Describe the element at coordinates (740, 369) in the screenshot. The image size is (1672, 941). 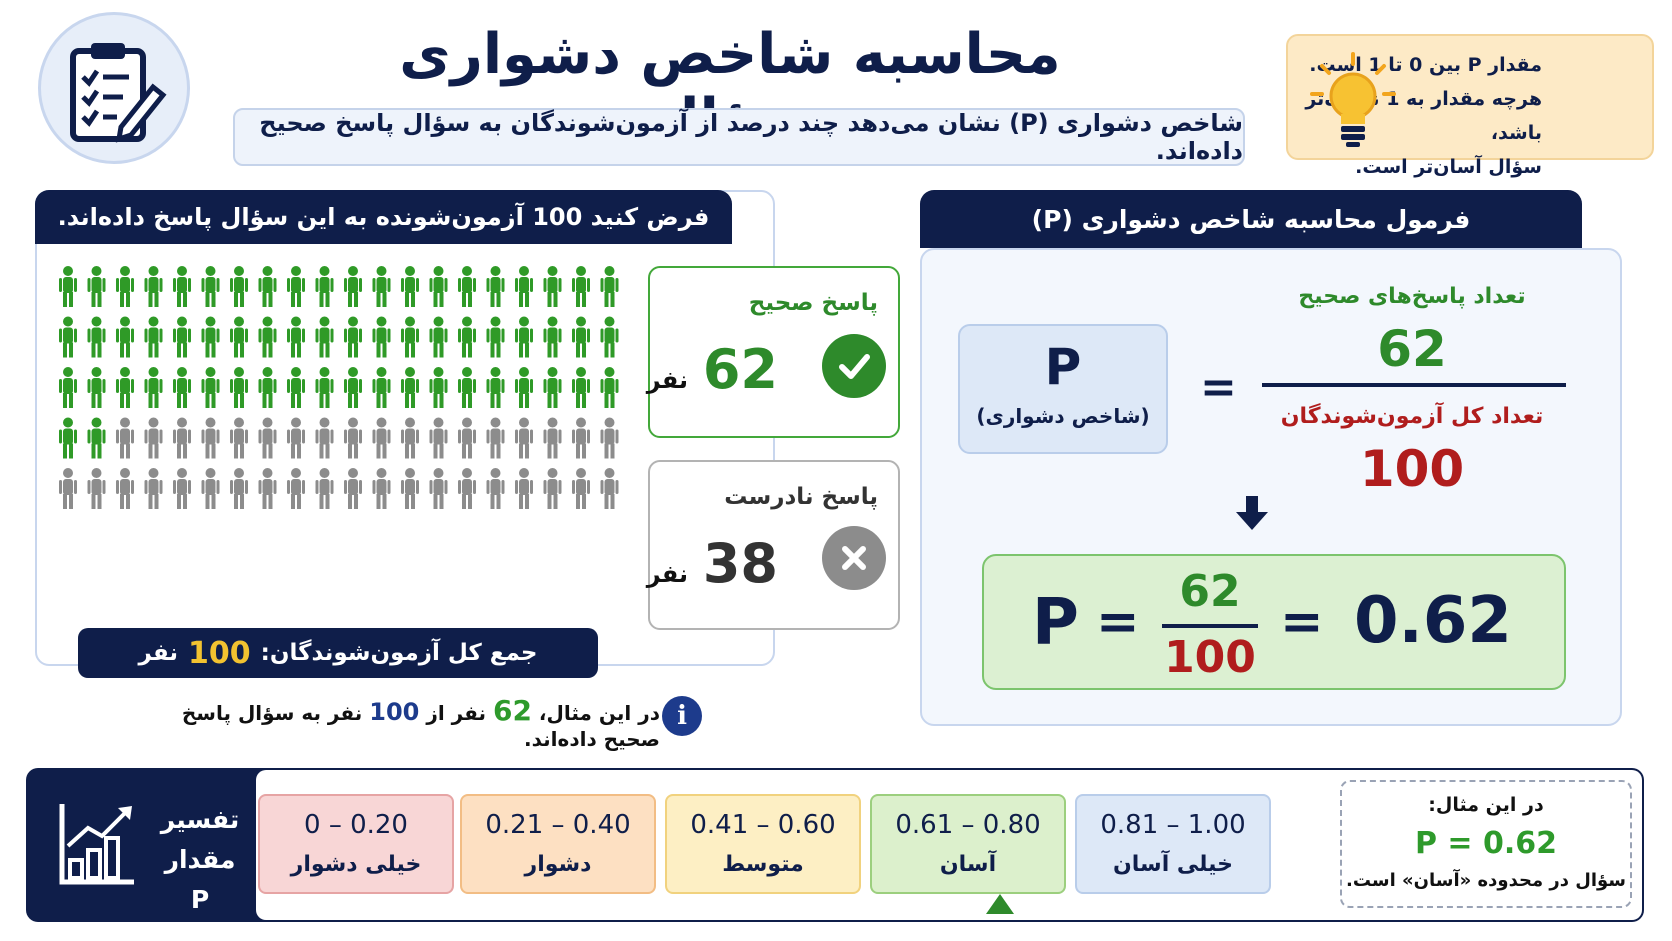
I see `correct-count: 62` at that location.